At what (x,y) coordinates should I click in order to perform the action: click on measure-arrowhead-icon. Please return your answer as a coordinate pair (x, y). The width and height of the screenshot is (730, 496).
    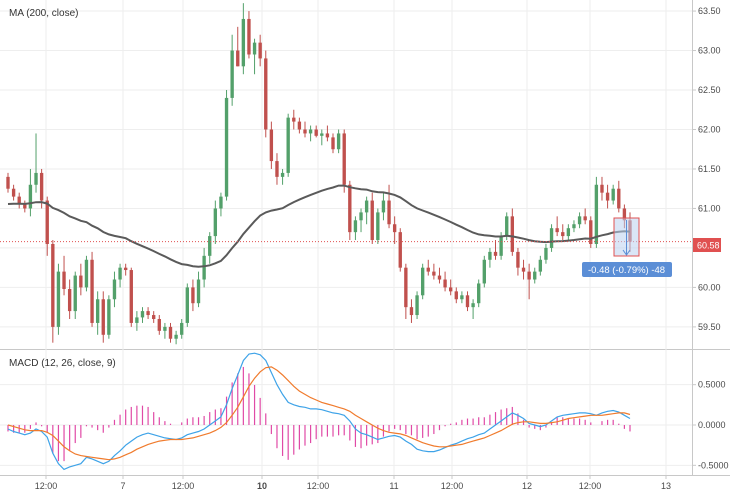
    Looking at the image, I should click on (626, 252).